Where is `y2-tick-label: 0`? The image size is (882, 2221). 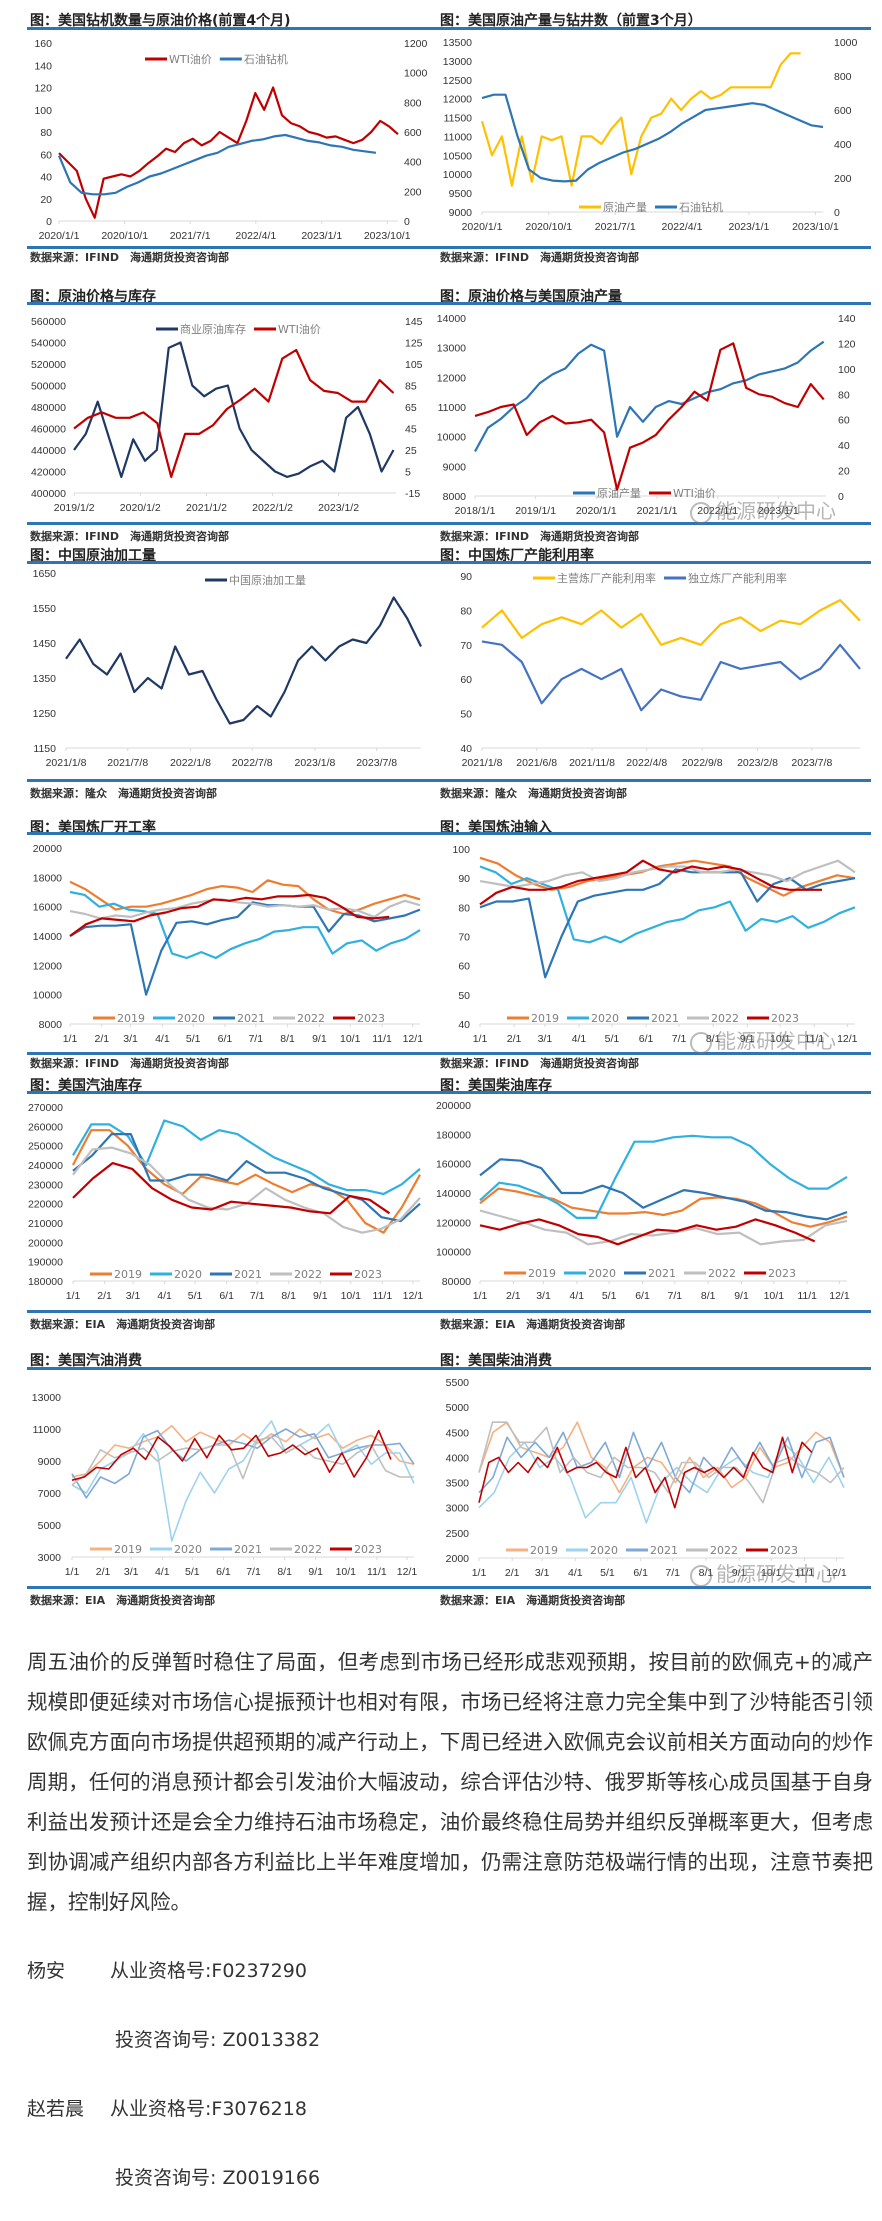
y2-tick-label: 0 is located at coordinates (407, 222).